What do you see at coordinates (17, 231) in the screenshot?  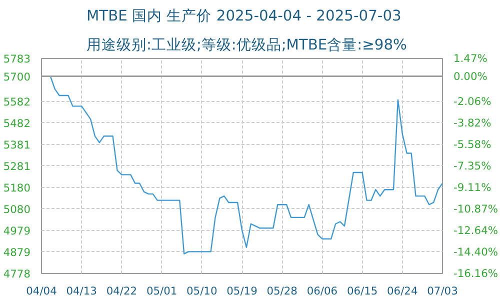 I see `y-tick-label: 4979` at bounding box center [17, 231].